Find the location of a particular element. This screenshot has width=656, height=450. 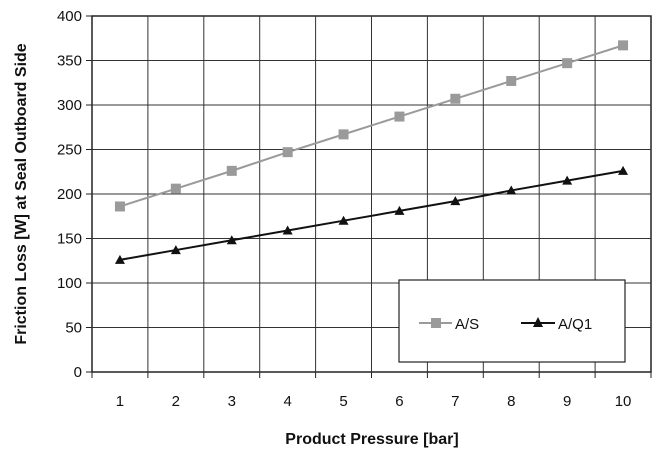

y-tick-label: 400 is located at coordinates (69, 16).